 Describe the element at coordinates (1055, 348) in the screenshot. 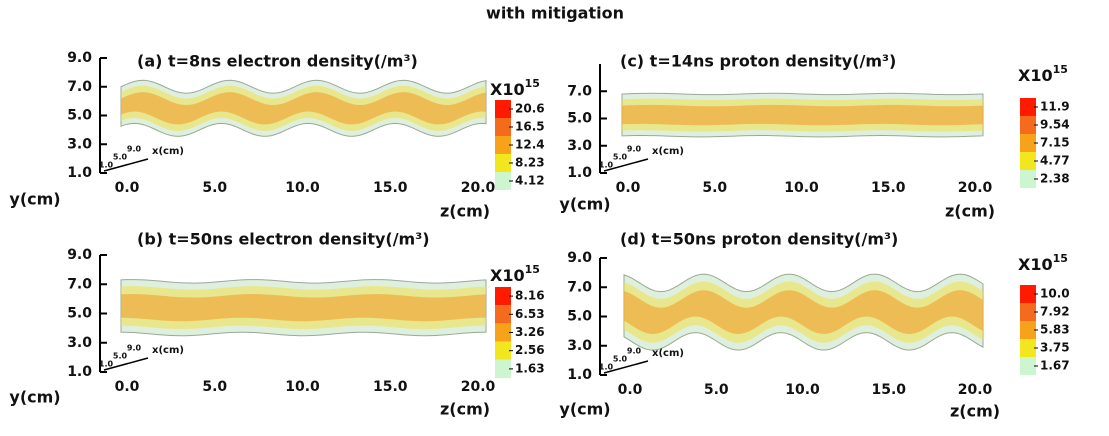

I see `colorbar-tick-label: 3.75` at that location.